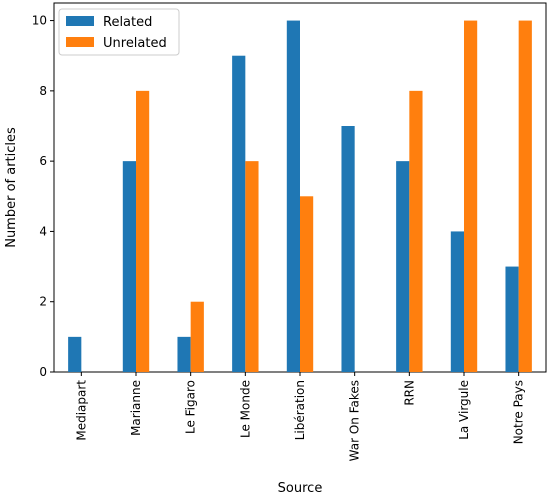 This screenshot has width=551, height=498. I want to click on x-tick-label: La Virgule, so click(464, 410).